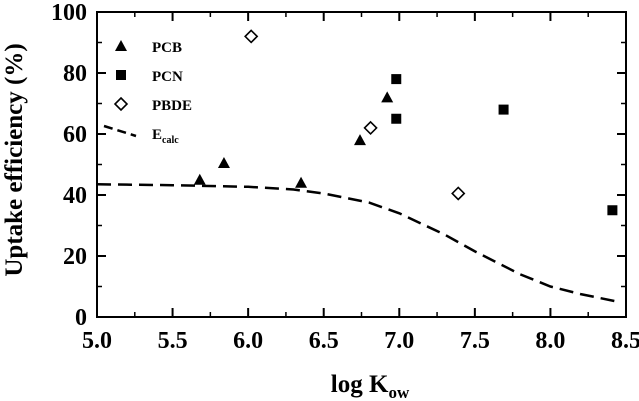 This screenshot has height=401, width=639. What do you see at coordinates (121, 75) in the screenshot?
I see `legend-pcn-swatch` at bounding box center [121, 75].